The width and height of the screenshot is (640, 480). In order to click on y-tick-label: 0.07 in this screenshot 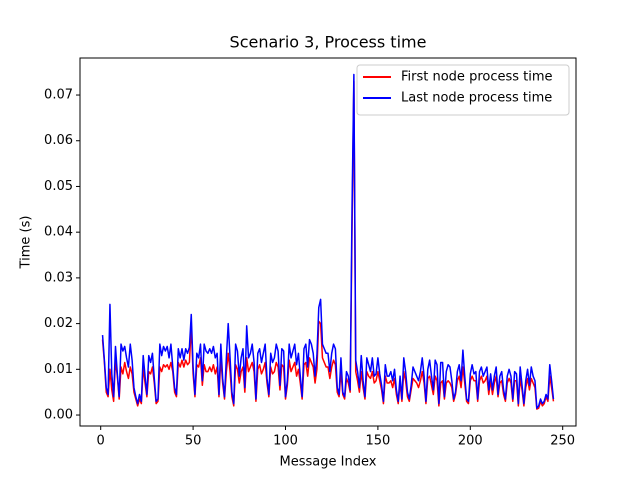, I will do `click(58, 95)`.